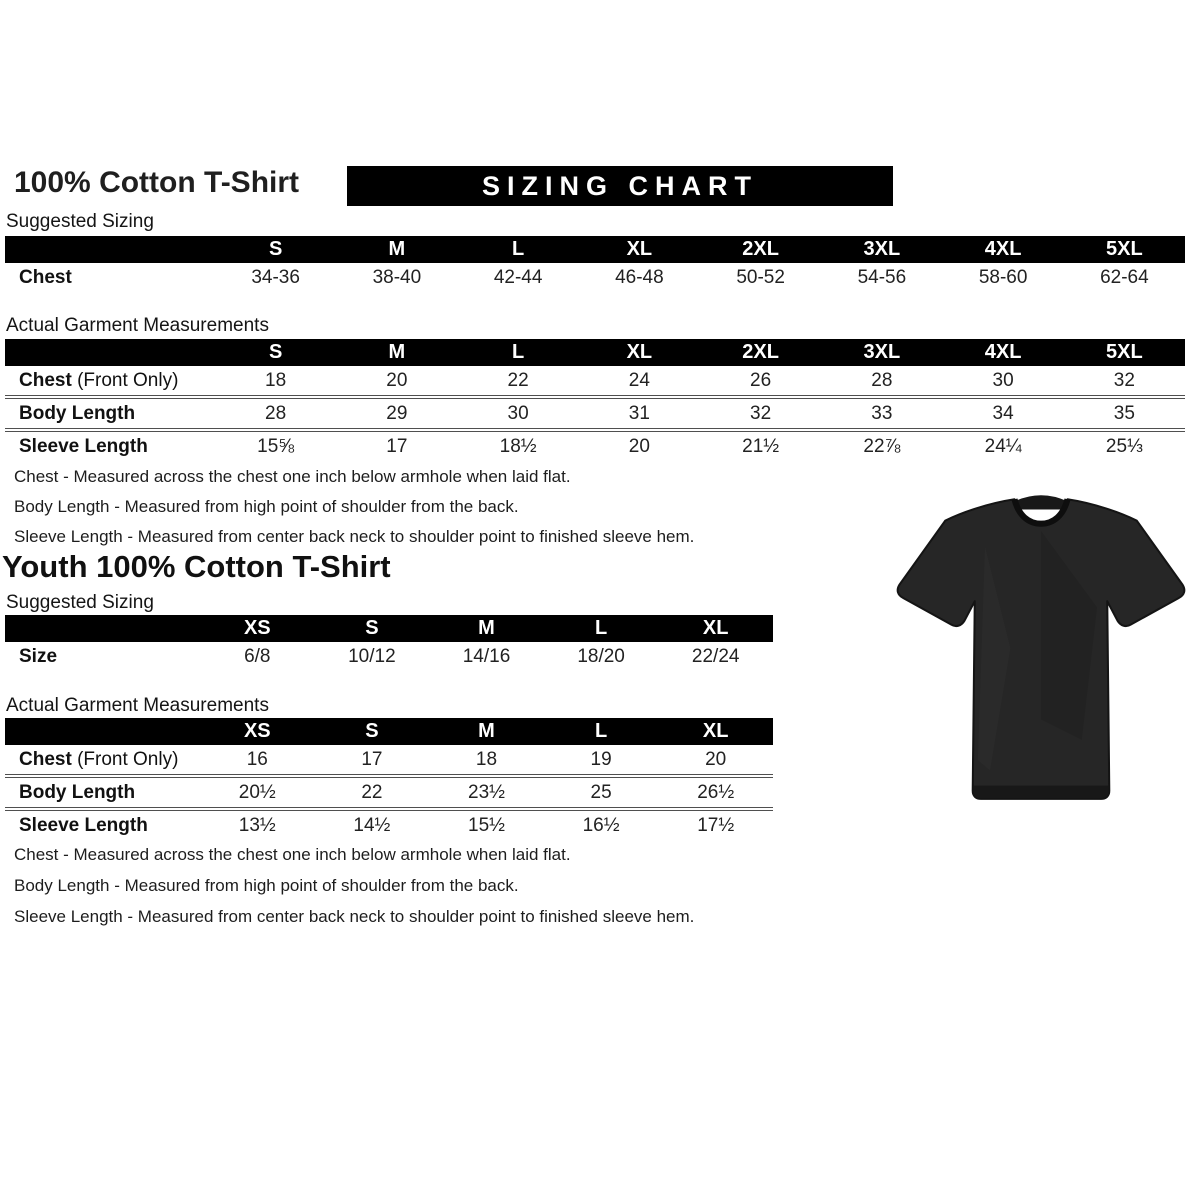  I want to click on table-cell: 31, so click(639, 413).